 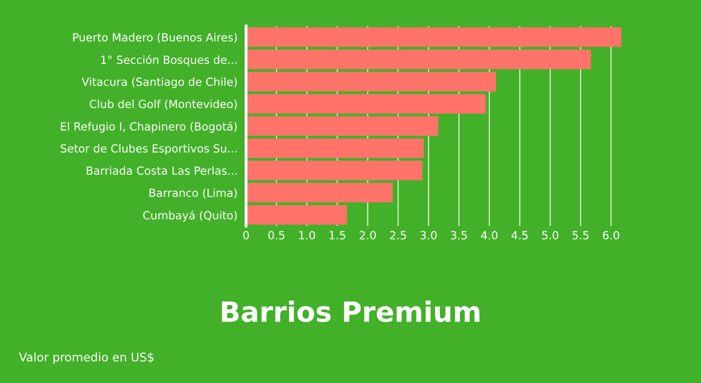 What do you see at coordinates (428, 235) in the screenshot?
I see `x-tick-label: 3.0` at bounding box center [428, 235].